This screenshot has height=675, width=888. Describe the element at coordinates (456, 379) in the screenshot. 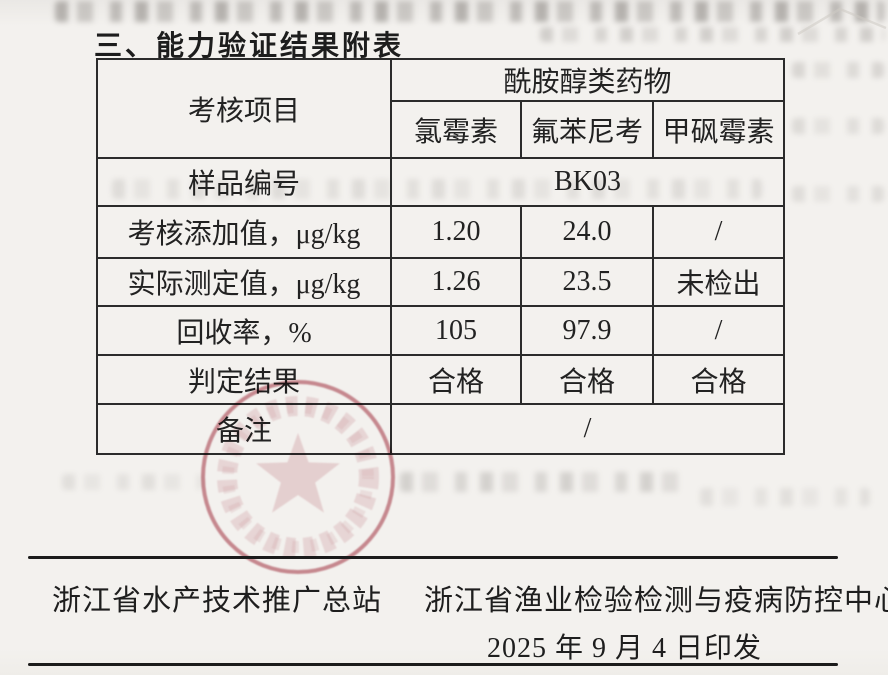

I see `judgement-chloramphenicol: 合格` at that location.